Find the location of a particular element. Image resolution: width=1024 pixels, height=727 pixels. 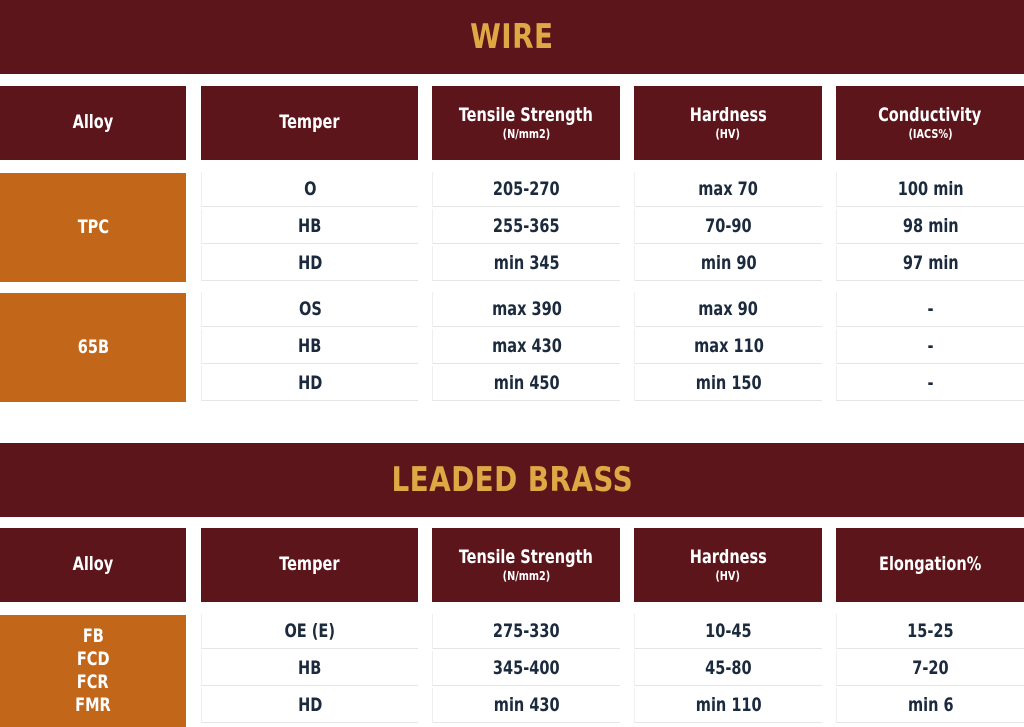

wire-alloy-65b: 65B is located at coordinates (93, 347).